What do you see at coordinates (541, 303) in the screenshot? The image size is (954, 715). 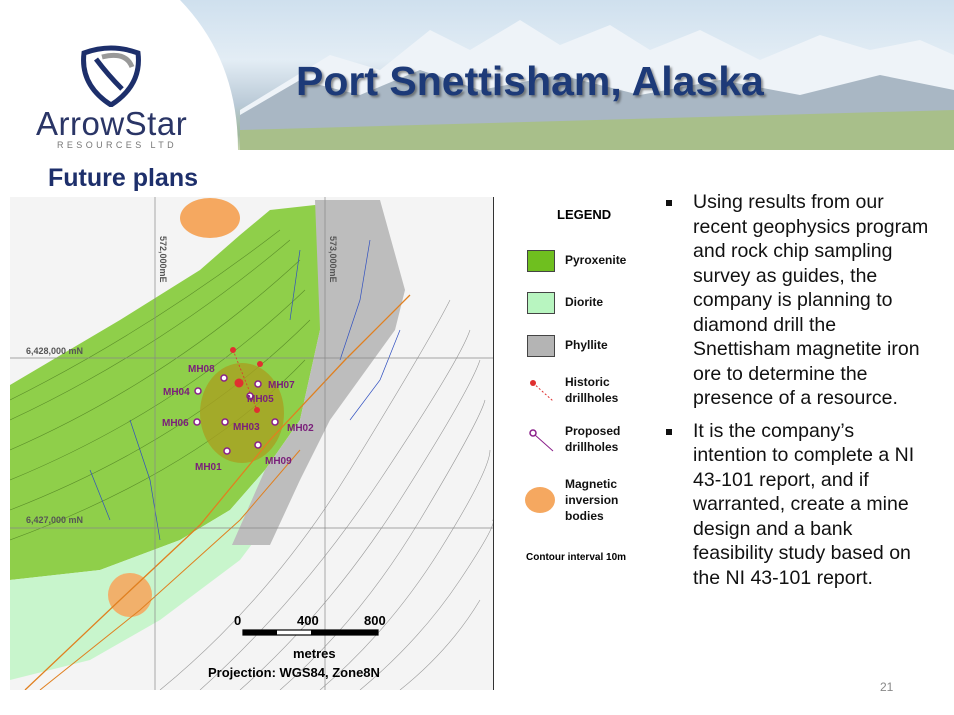 I see `diorite-swatch` at bounding box center [541, 303].